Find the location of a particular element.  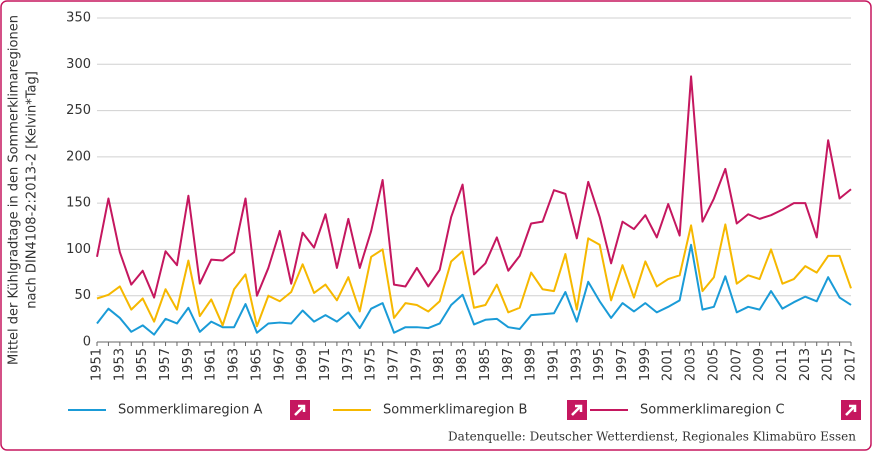

x-tick-label: 1979 is located at coordinates (416, 364).